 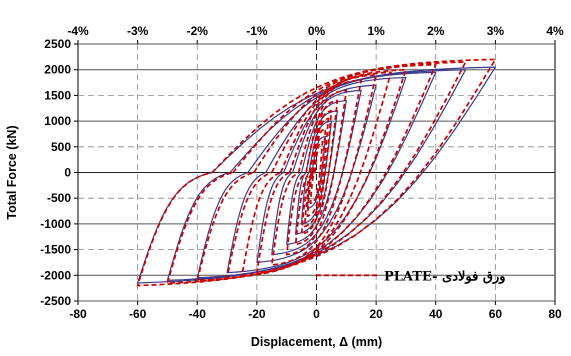 What do you see at coordinates (57, 95) in the screenshot?
I see `y-tick-label: 1500` at bounding box center [57, 95].